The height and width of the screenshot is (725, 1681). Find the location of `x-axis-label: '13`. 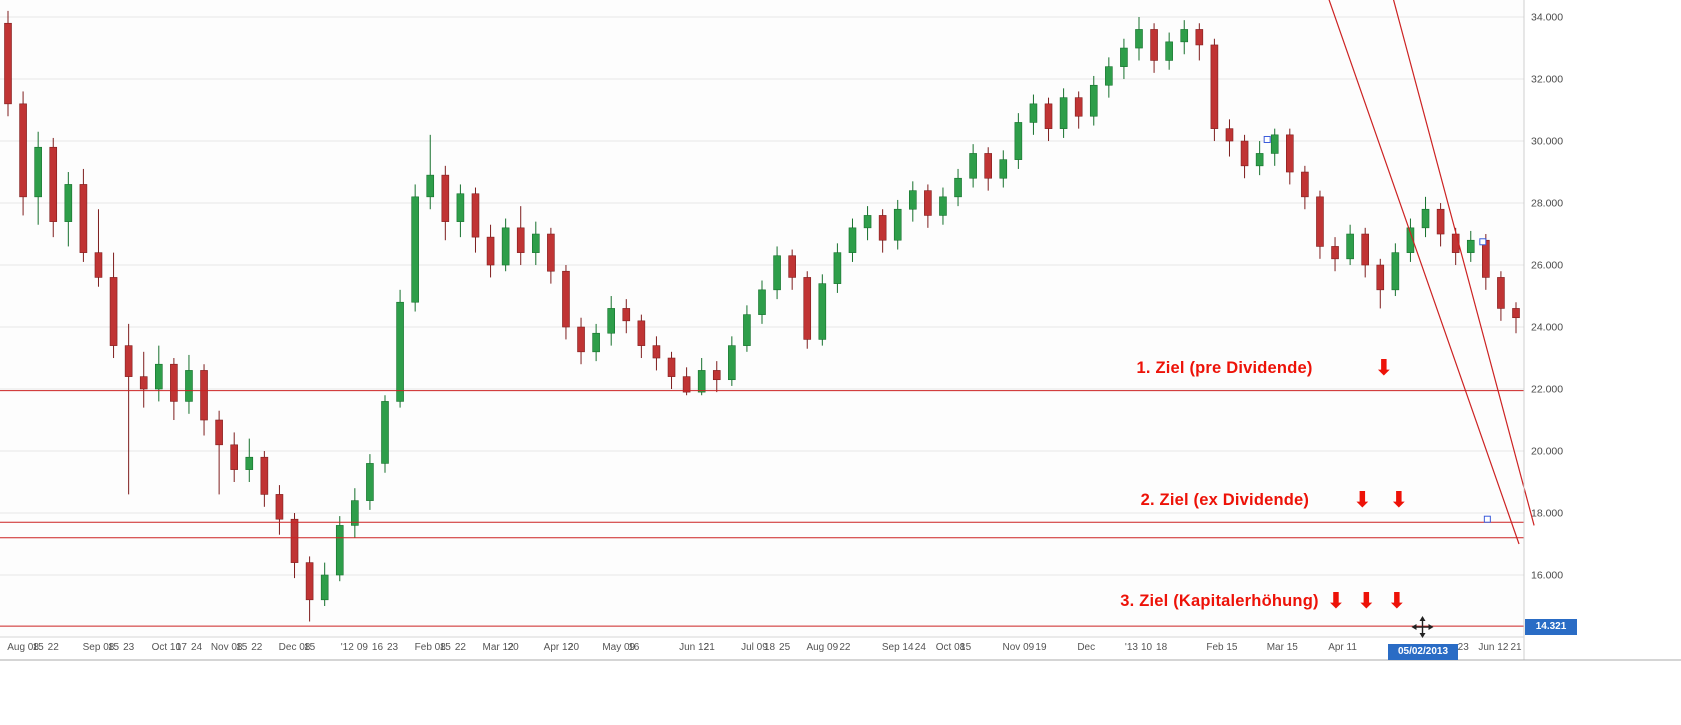

x-axis-label: '13 is located at coordinates (1131, 647).